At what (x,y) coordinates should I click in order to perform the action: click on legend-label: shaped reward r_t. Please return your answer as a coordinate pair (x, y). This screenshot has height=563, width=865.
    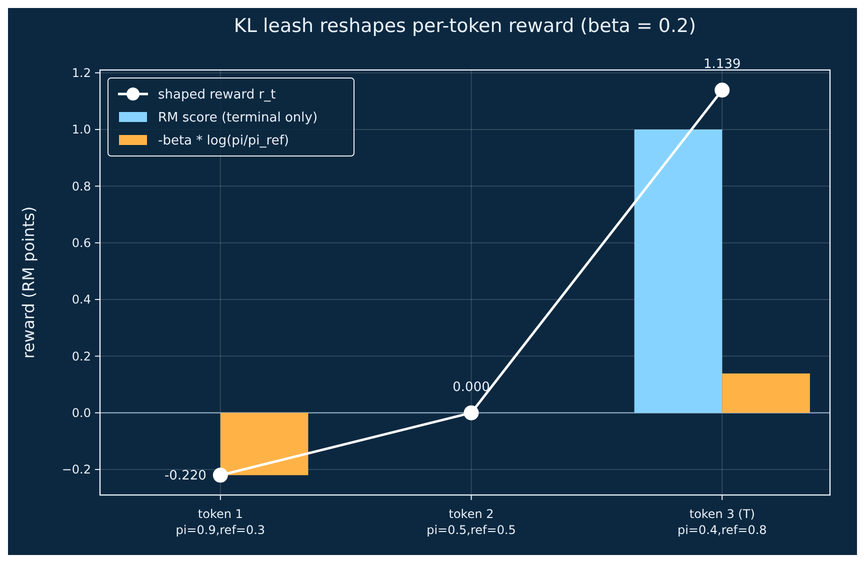
    Looking at the image, I should click on (217, 95).